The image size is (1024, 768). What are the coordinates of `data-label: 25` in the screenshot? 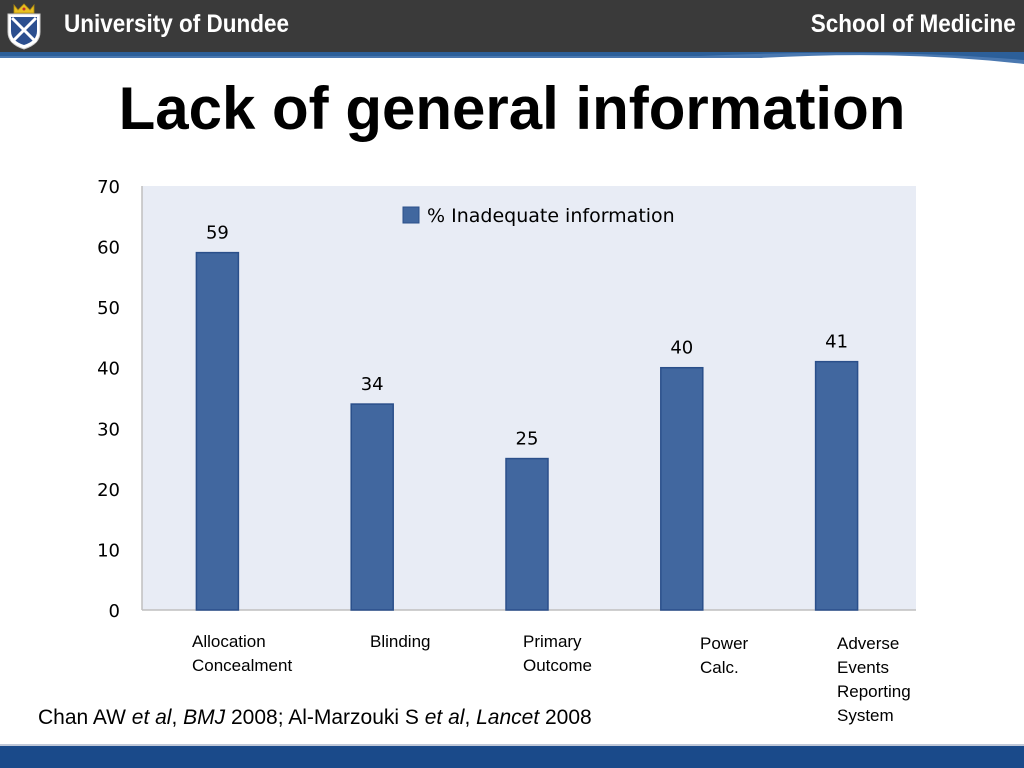 It's located at (527, 439).